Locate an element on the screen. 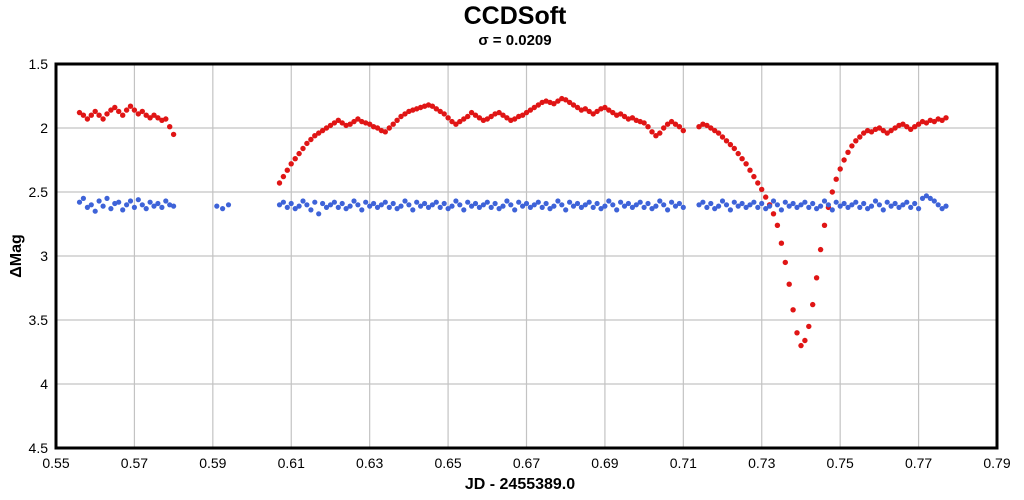 This screenshot has width=1024, height=500. y-axis-label: ΔMag is located at coordinates (16, 256).